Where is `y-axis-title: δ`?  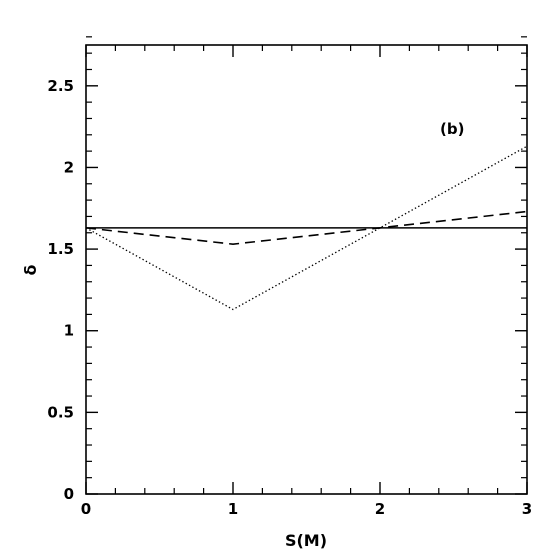 y-axis-title: δ is located at coordinates (30, 270).